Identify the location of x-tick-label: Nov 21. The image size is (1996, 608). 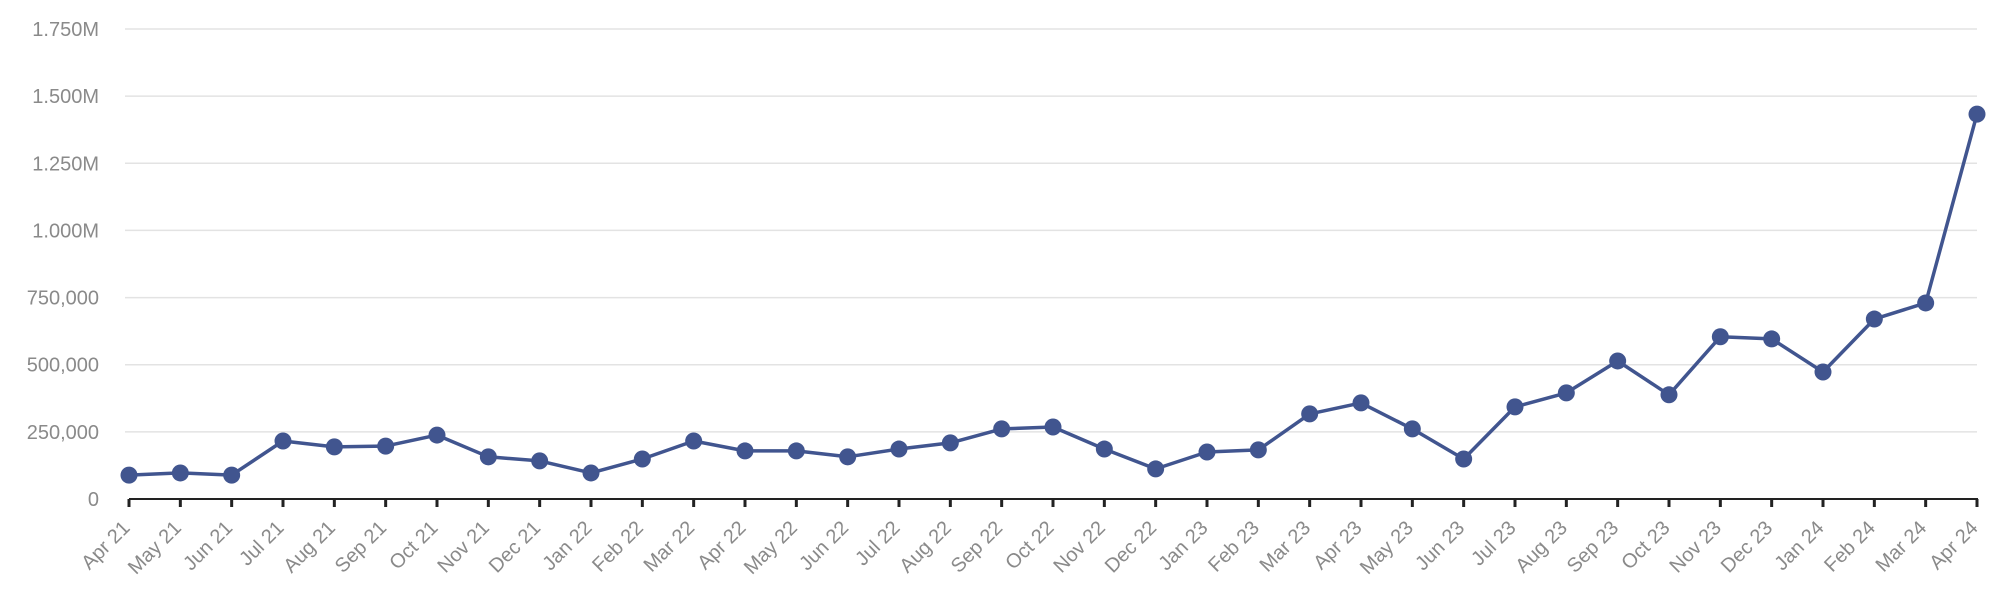
(463, 547).